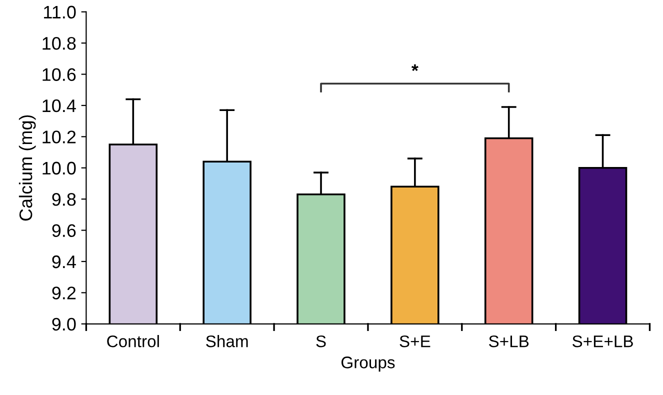  What do you see at coordinates (133, 341) in the screenshot?
I see `x-tick-label: Control` at bounding box center [133, 341].